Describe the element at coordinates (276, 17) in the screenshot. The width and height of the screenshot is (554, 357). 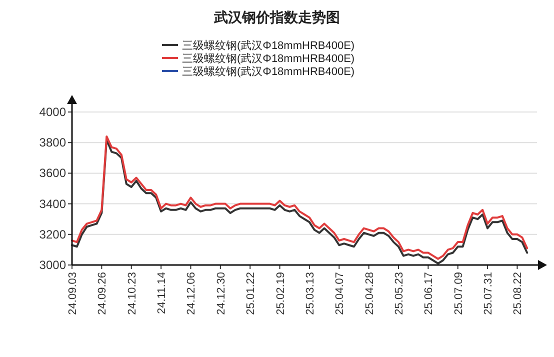
I see `chart-title: 武汉钢价指数走势图` at that location.